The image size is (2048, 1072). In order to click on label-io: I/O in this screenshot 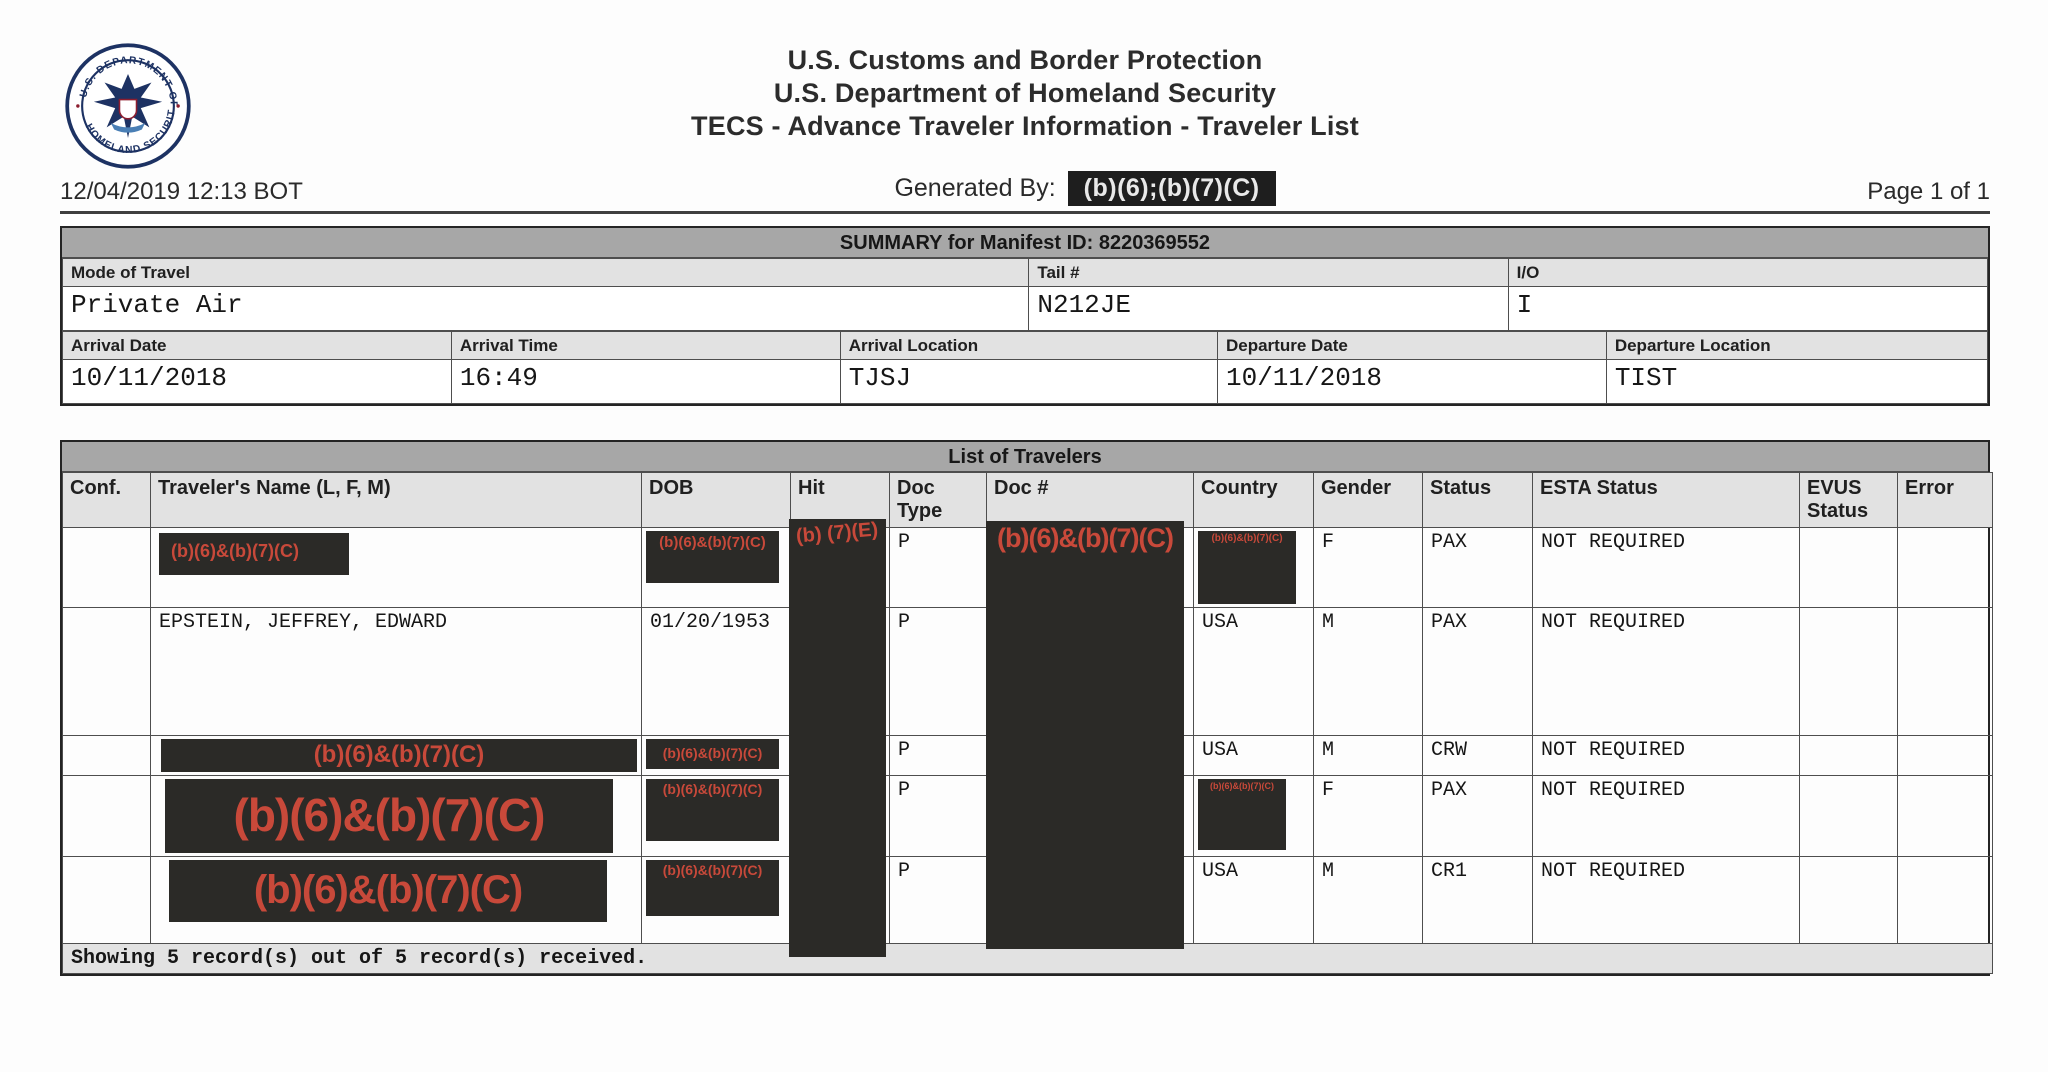, I will do `click(1748, 272)`.